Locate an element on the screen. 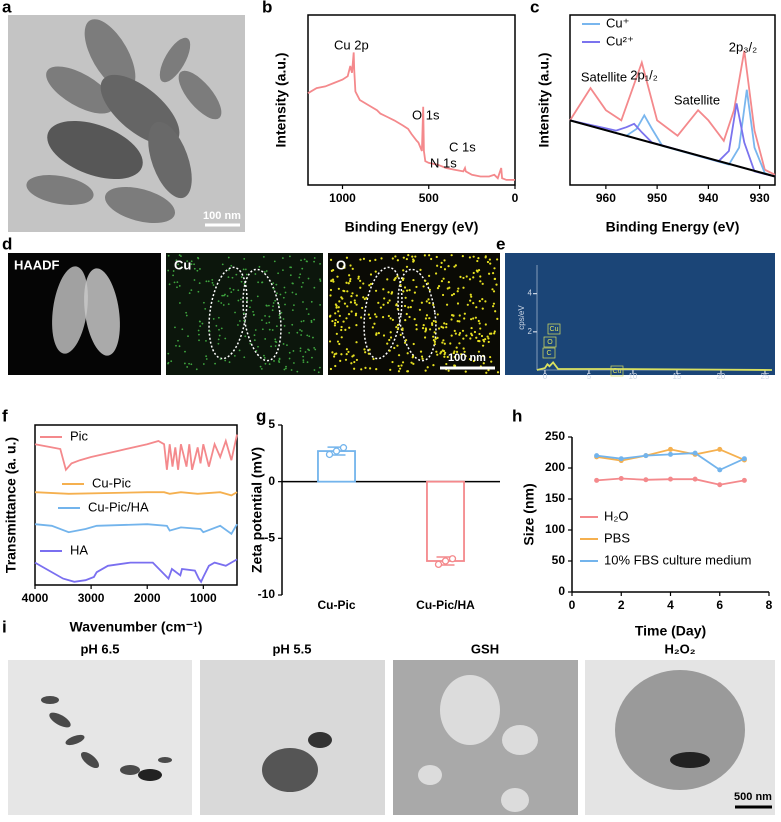 The height and width of the screenshot is (822, 781). panel-label: b is located at coordinates (267, 8).